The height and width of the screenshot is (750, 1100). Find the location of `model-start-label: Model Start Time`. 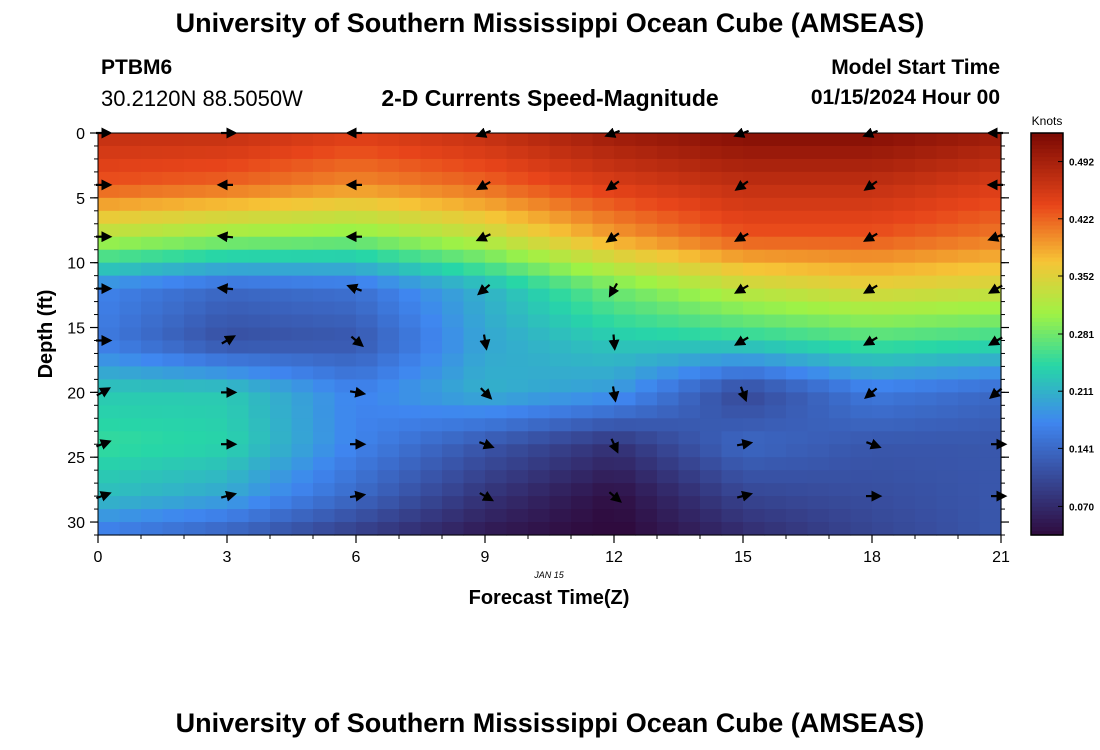

model-start-label: Model Start Time is located at coordinates (915, 67).